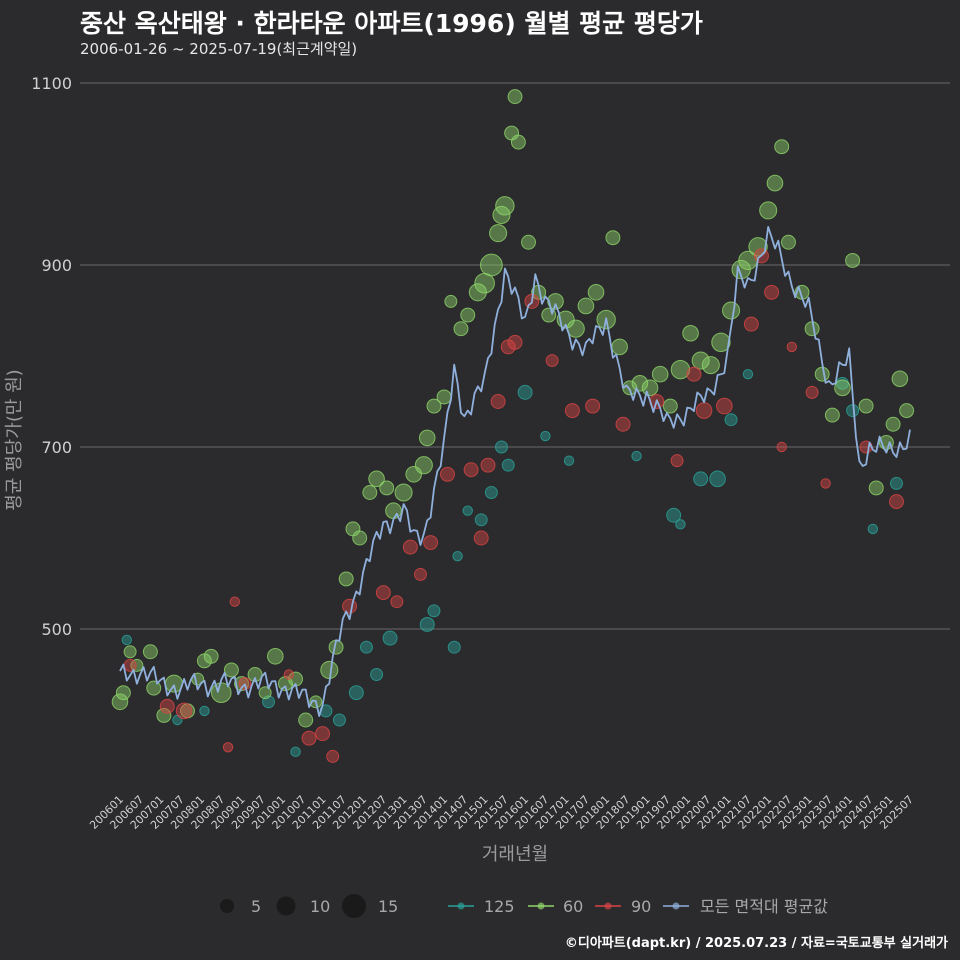  What do you see at coordinates (14, 439) in the screenshot?
I see `y-axis-title: 평균 평당가(만 원)` at bounding box center [14, 439].